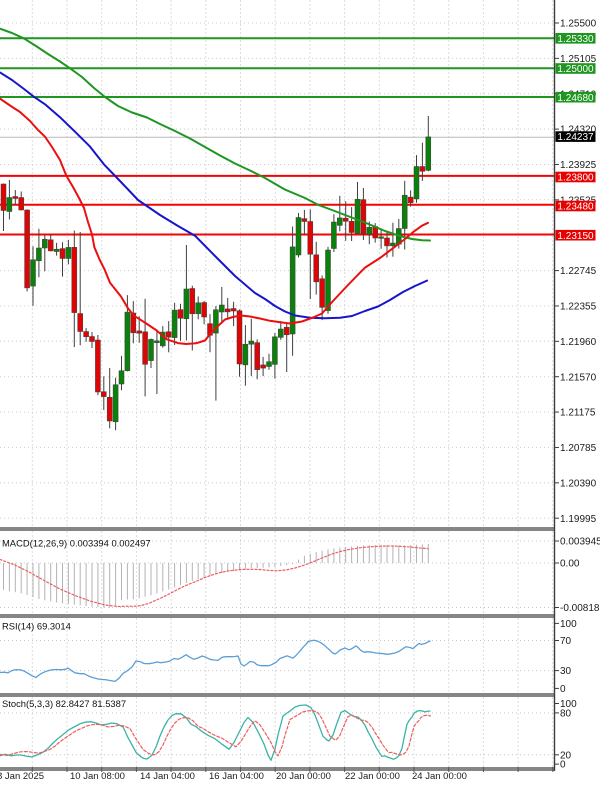  I want to click on svg-text: 20 Jan 00:00, so click(303, 776).